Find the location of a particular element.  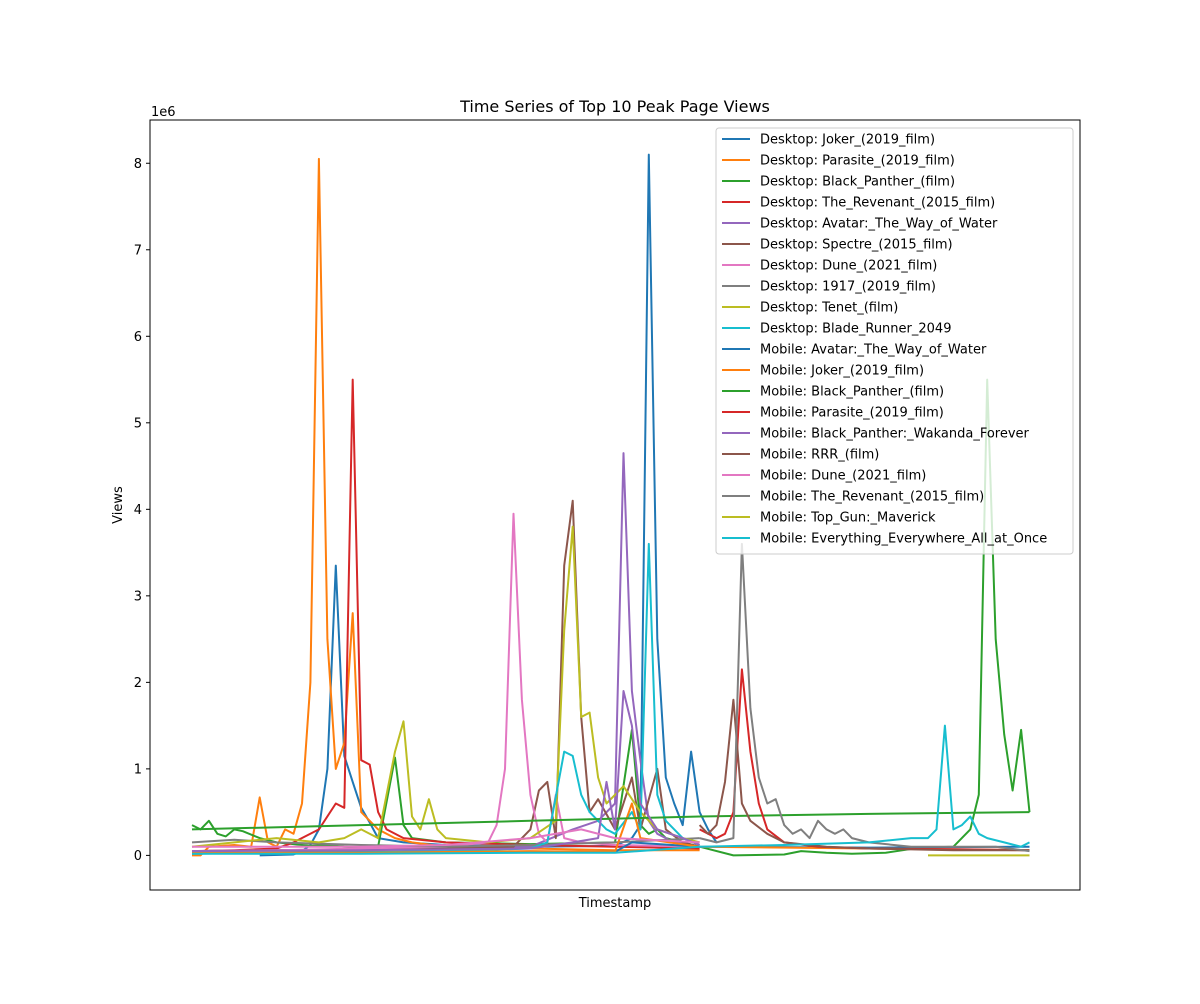

legend-label: Desktop: Blade_Runner_2049 is located at coordinates (855, 329).